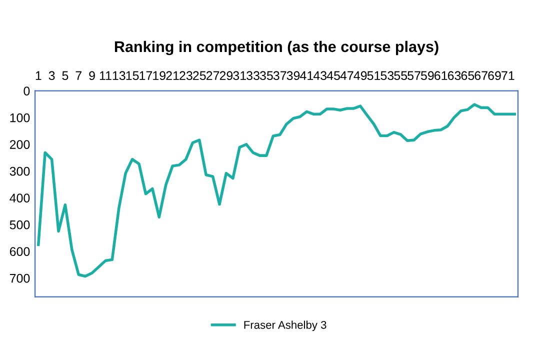 The width and height of the screenshot is (539, 348). I want to click on x-tick-label: 13, so click(119, 75).